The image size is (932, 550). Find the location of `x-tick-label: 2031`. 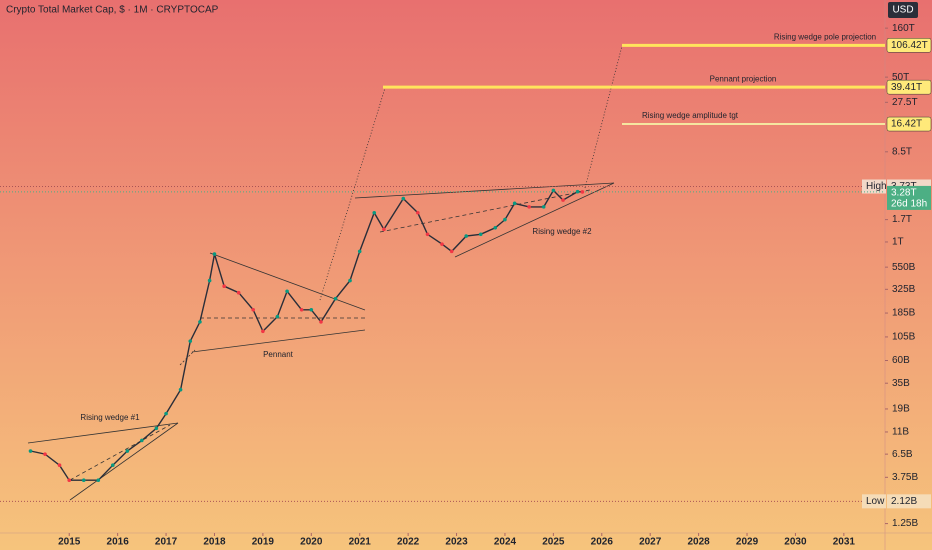

x-tick-label: 2031 is located at coordinates (844, 542).